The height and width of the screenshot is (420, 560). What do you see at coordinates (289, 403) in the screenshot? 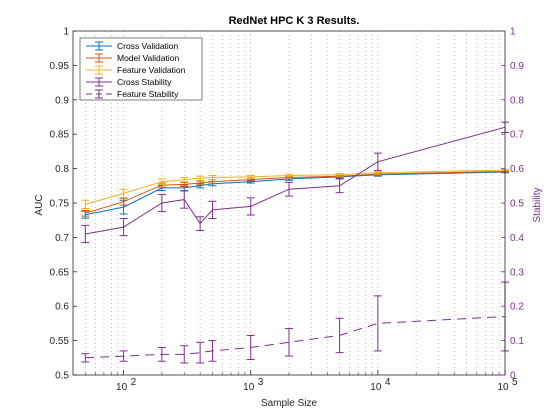
I see `x-axis-label: Sample Size` at bounding box center [289, 403].